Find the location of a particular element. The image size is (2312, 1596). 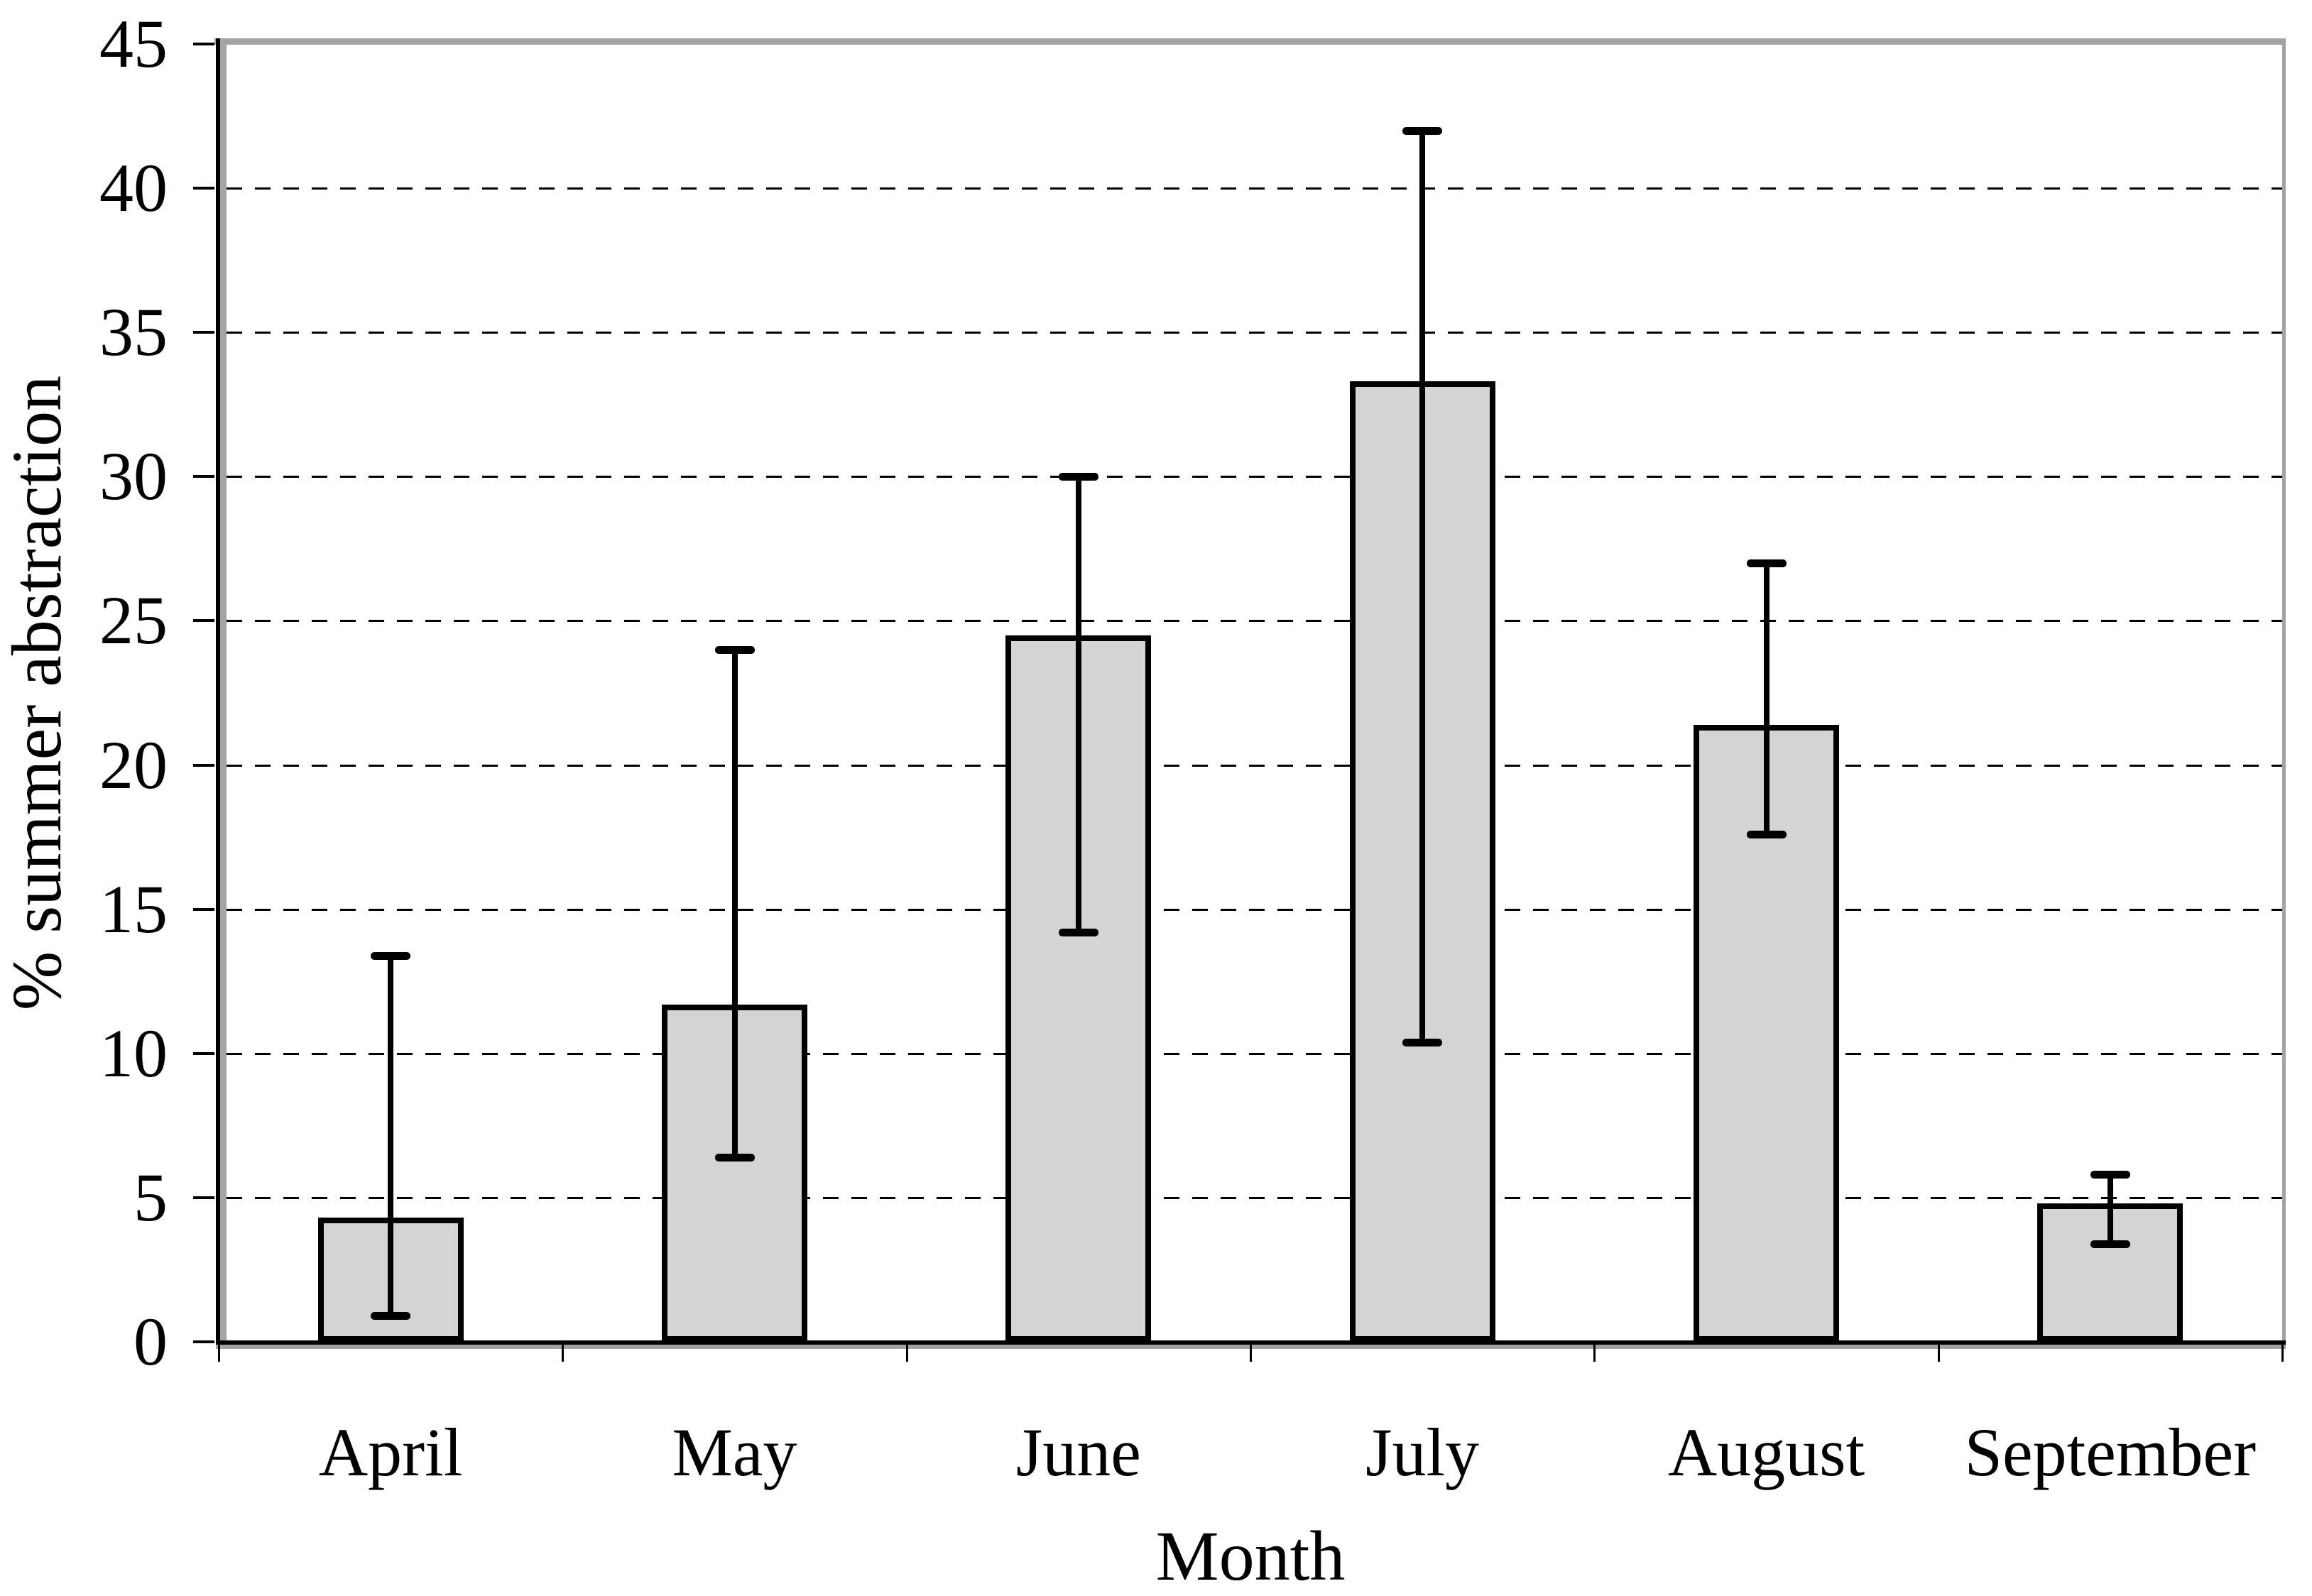

y-axis-line is located at coordinates (218, 691).